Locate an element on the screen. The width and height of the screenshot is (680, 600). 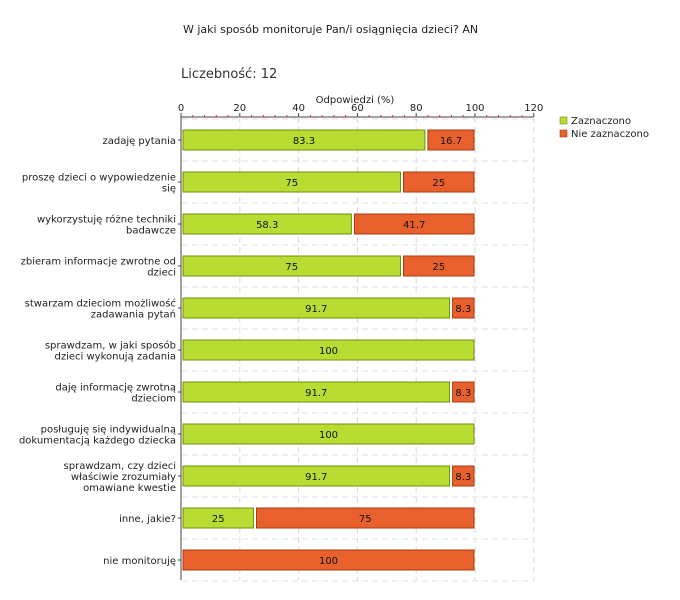
x-tick-label: 80 is located at coordinates (416, 108).